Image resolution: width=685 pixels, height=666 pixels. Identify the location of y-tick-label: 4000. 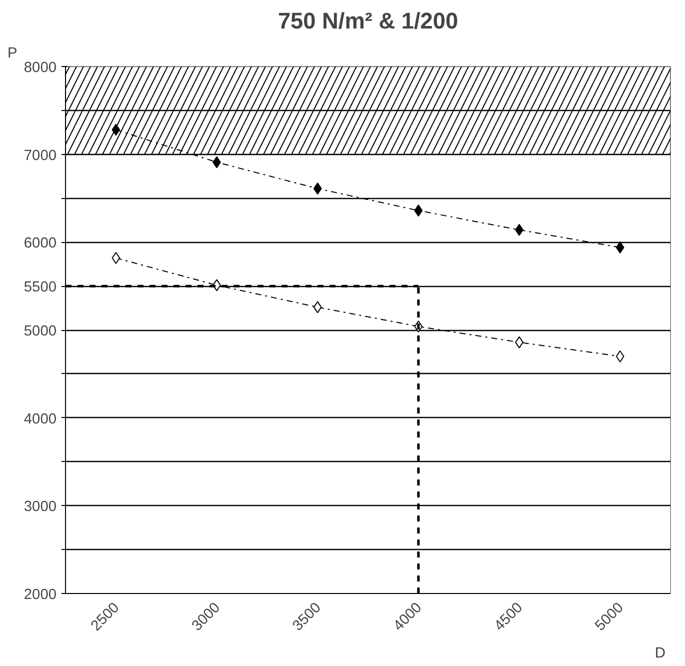
(40, 419).